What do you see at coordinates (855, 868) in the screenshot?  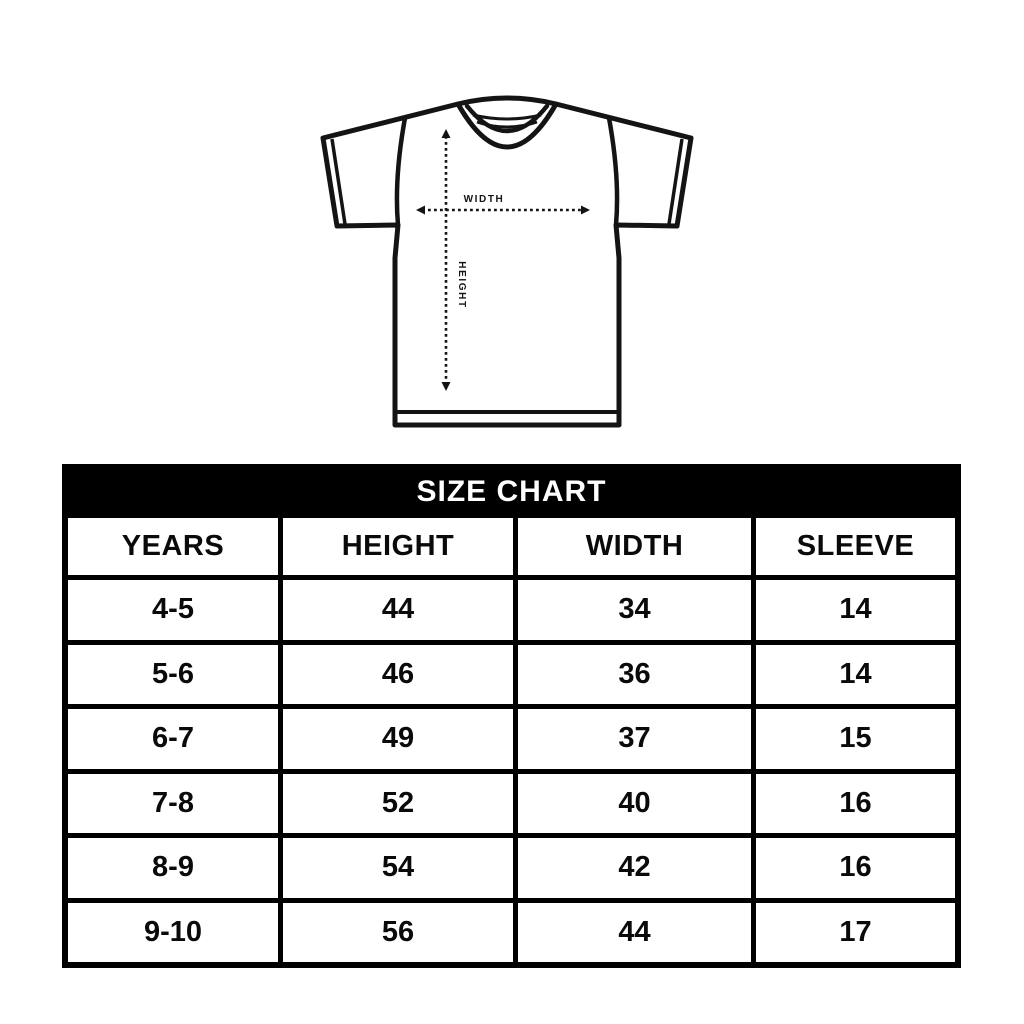 I see `table-cell-r4-c3: 16` at bounding box center [855, 868].